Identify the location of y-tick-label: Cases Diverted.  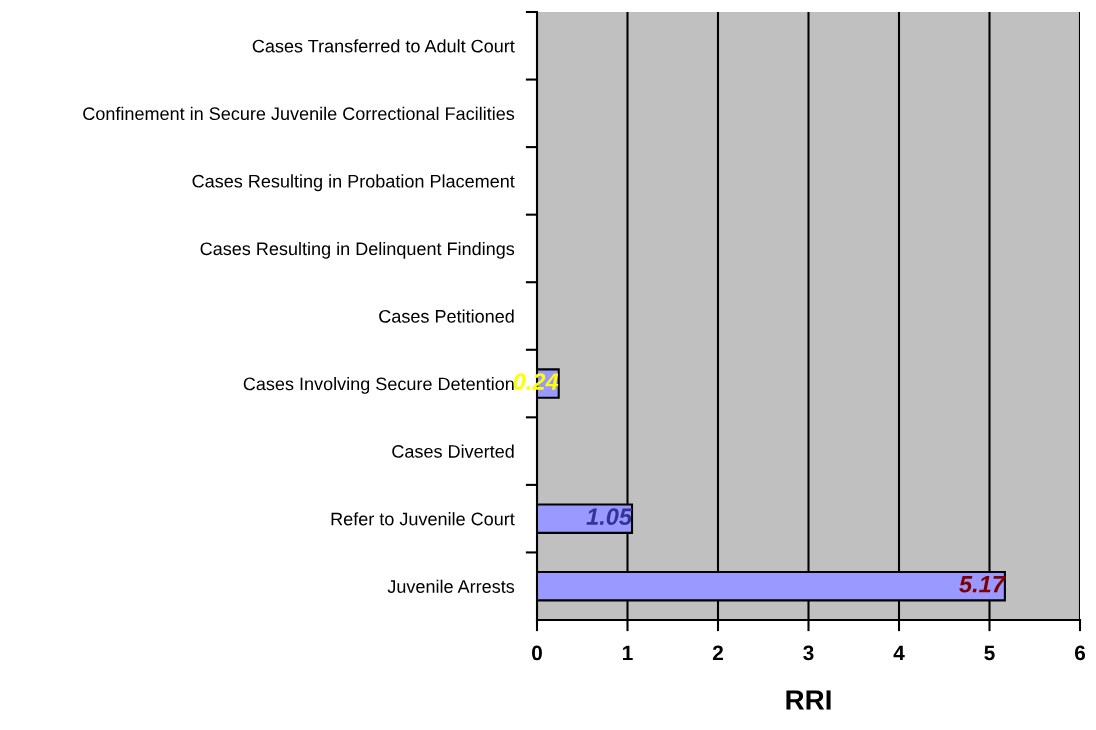
(453, 451).